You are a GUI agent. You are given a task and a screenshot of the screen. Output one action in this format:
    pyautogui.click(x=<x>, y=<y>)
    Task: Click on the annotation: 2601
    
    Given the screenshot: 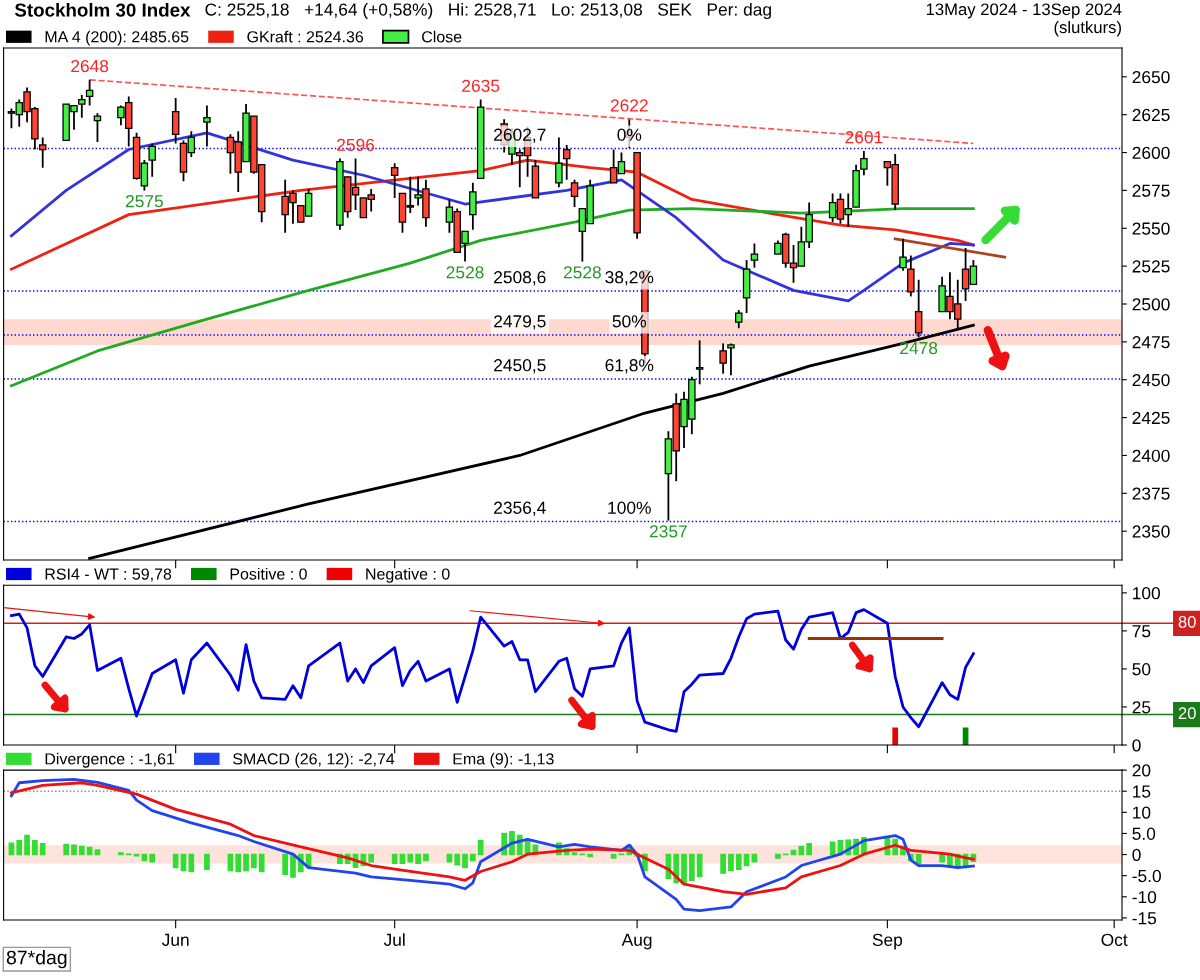 What is the action you would take?
    pyautogui.click(x=864, y=137)
    